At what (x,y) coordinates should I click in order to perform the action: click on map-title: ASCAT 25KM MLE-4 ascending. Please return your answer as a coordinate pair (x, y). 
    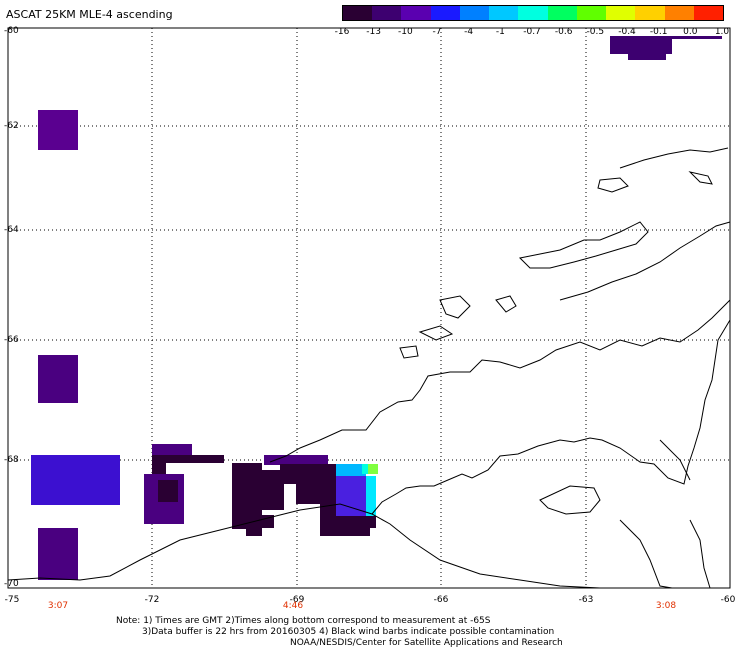
    Looking at the image, I should click on (89, 14).